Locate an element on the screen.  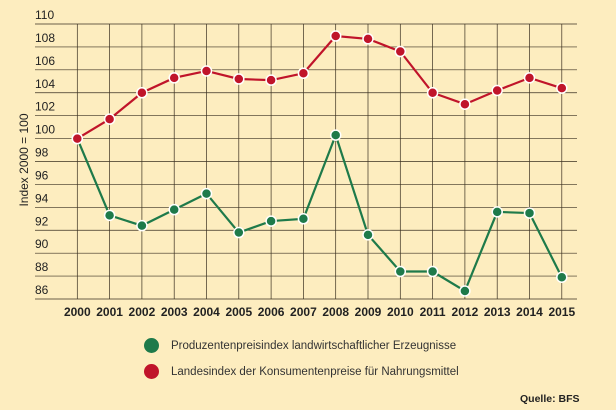
legend-red-dot-icon is located at coordinates (151, 371).